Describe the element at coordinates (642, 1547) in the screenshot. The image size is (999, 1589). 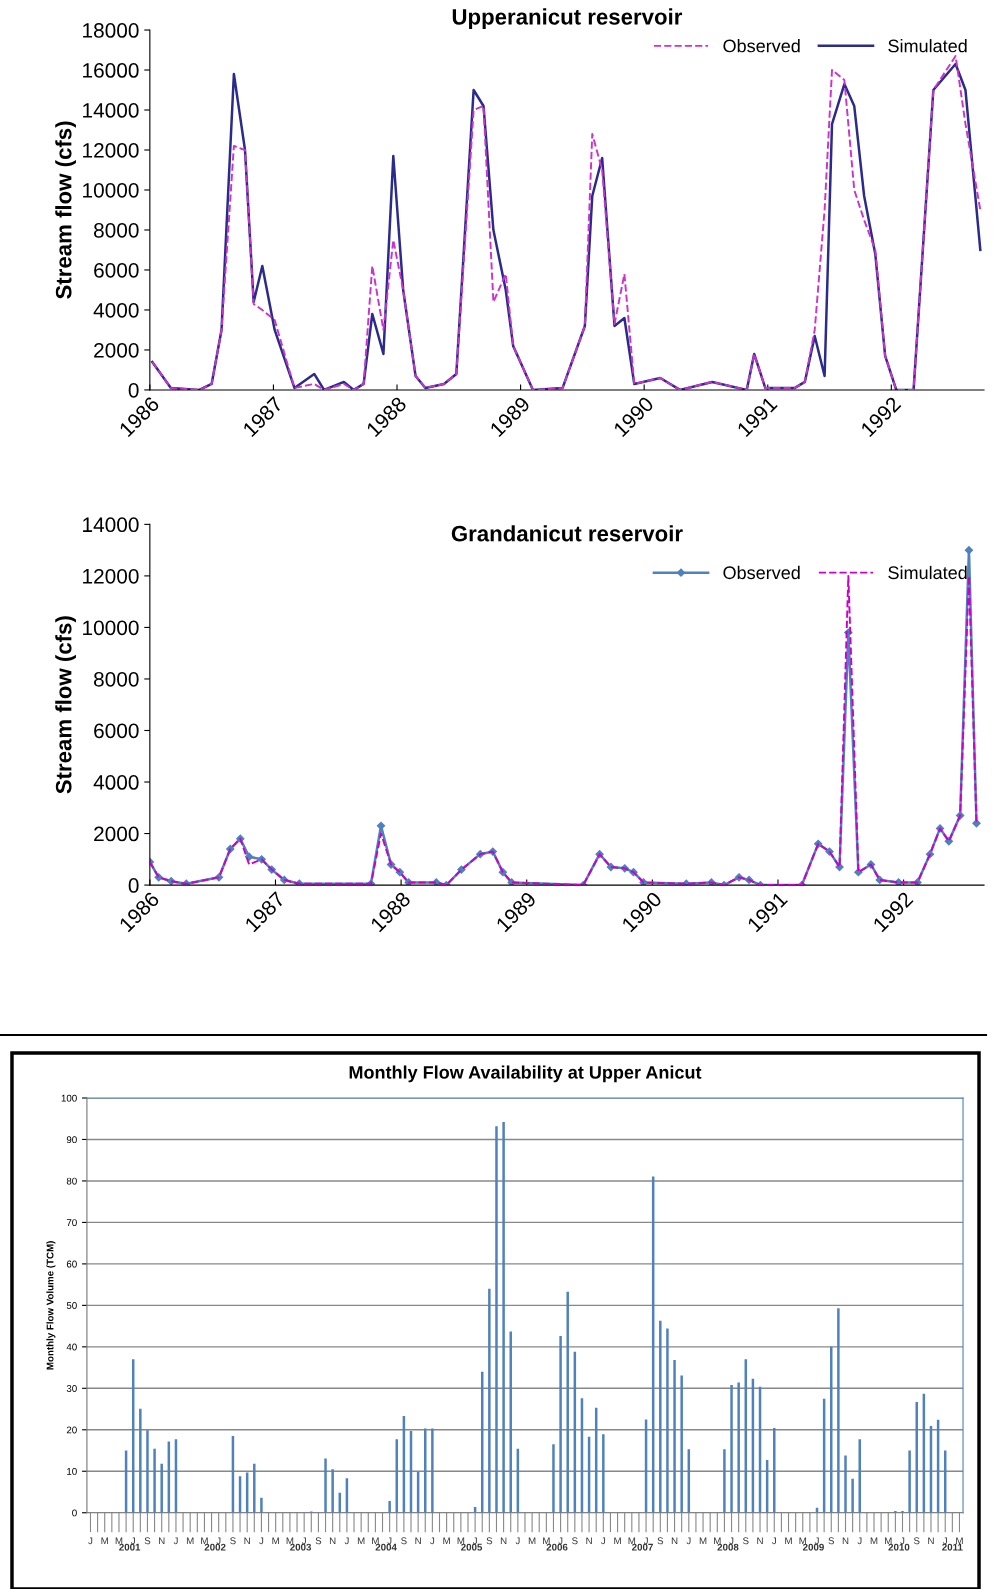
I see `text: 2007` at that location.